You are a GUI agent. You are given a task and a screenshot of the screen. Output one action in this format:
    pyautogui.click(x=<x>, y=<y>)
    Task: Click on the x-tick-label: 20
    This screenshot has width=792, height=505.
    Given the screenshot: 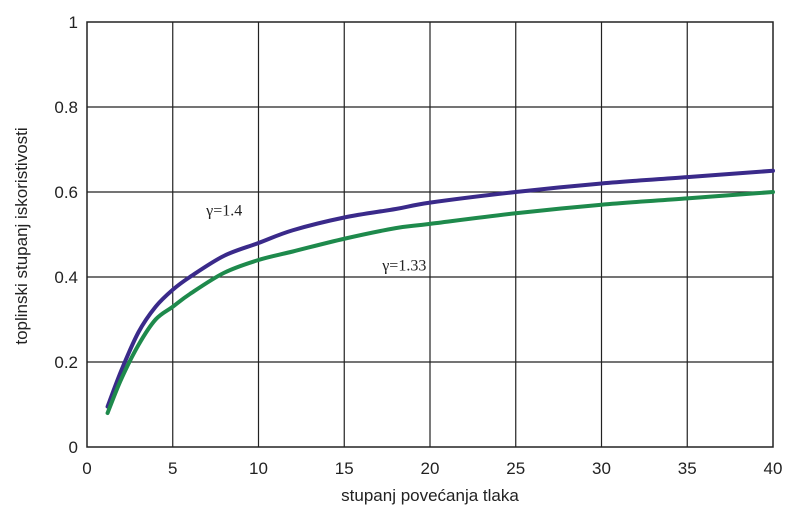 What is the action you would take?
    pyautogui.click(x=430, y=468)
    